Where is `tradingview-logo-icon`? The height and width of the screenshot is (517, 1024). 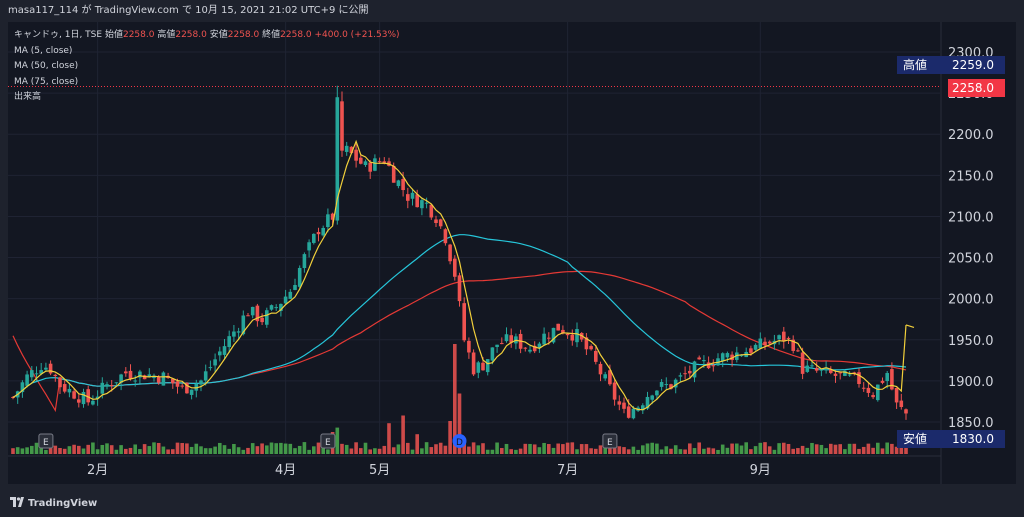
tradingview-logo-icon is located at coordinates (17, 502).